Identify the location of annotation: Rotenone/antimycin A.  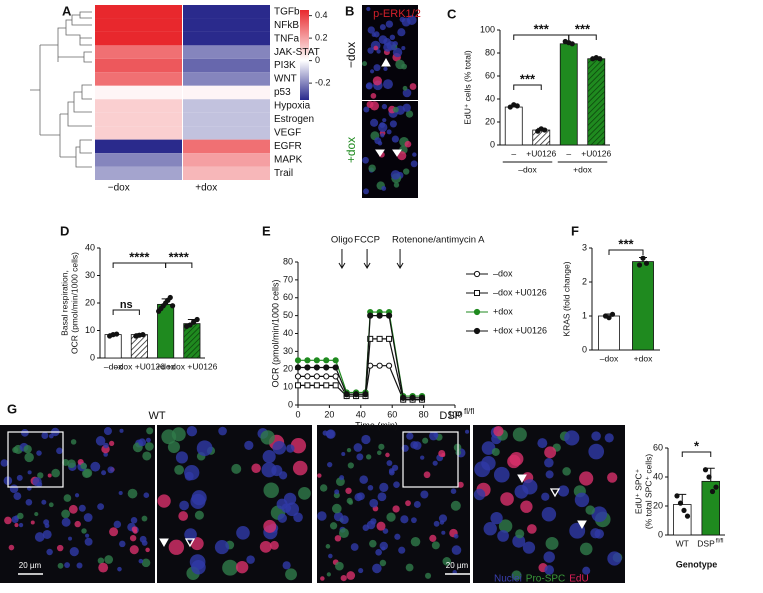
(438, 240).